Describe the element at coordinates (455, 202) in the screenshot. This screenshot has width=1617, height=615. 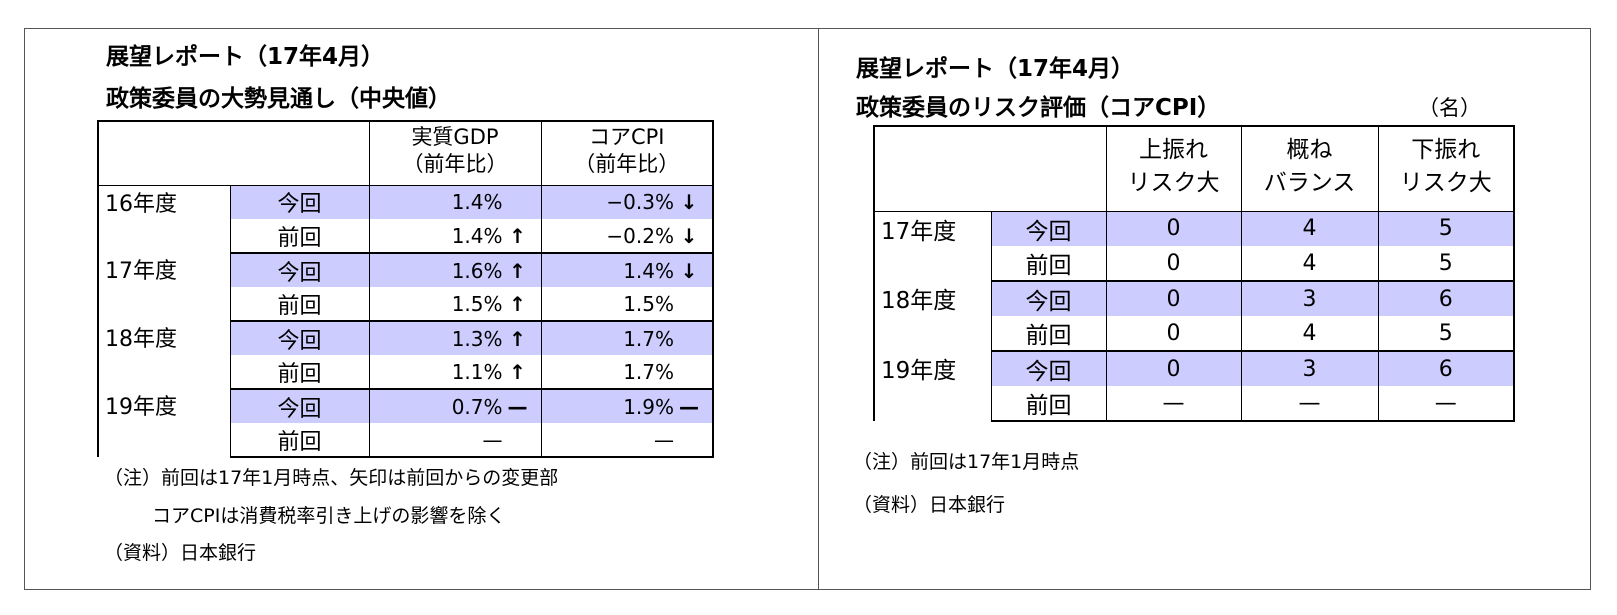
I see `gdp-value: 1.4%` at that location.